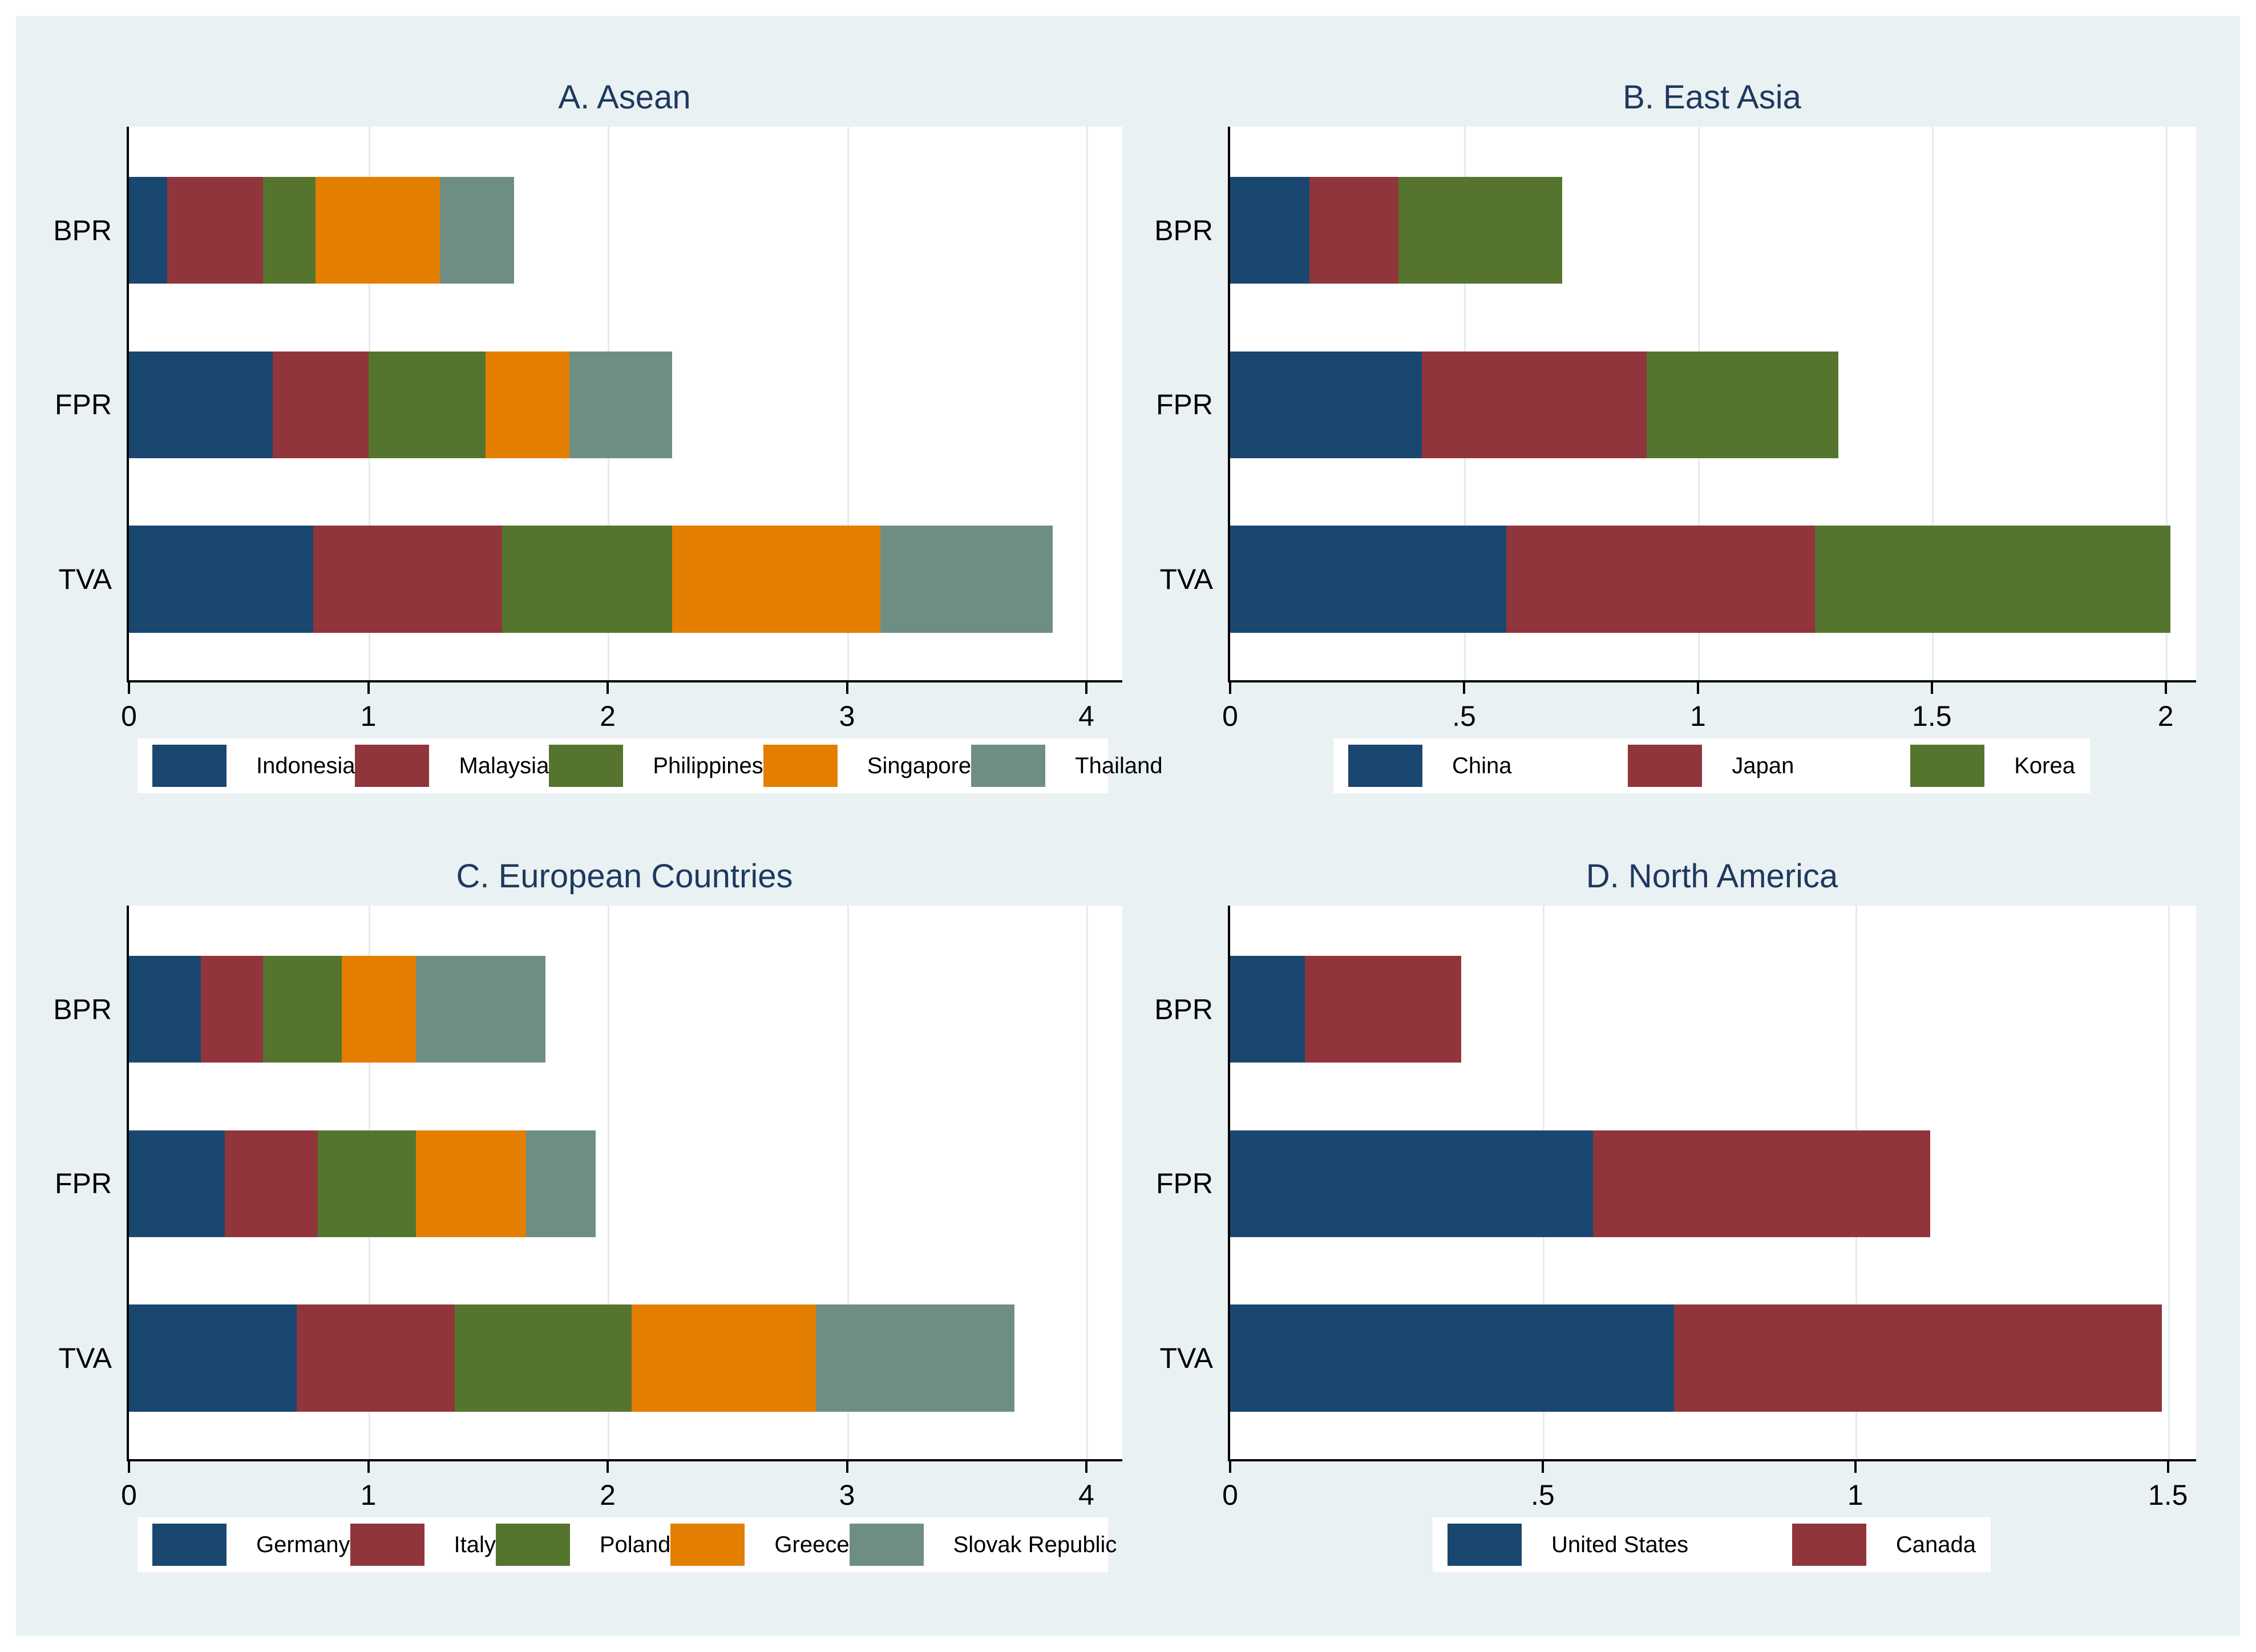 The width and height of the screenshot is (2256, 1652). I want to click on bar-segment-italy, so click(375, 1358).